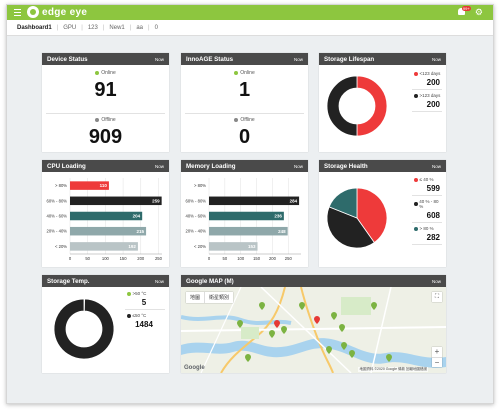 The width and height of the screenshot is (500, 411). What do you see at coordinates (70, 27) in the screenshot?
I see `tab-gpu: GPU` at bounding box center [70, 27].